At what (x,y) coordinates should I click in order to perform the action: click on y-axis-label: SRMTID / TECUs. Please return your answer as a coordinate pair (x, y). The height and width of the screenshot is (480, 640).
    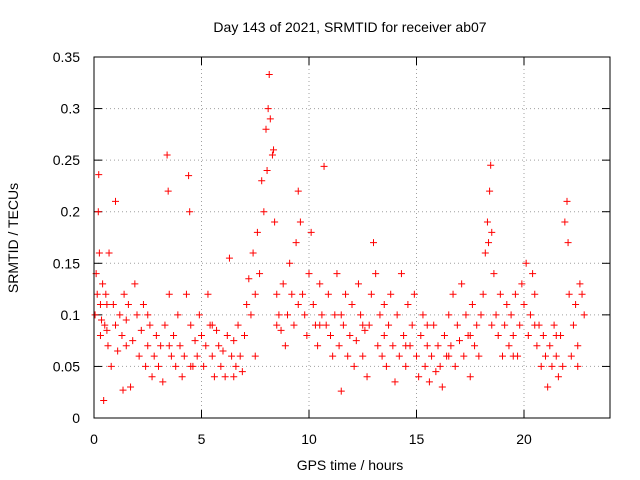
    Looking at the image, I should click on (13, 238).